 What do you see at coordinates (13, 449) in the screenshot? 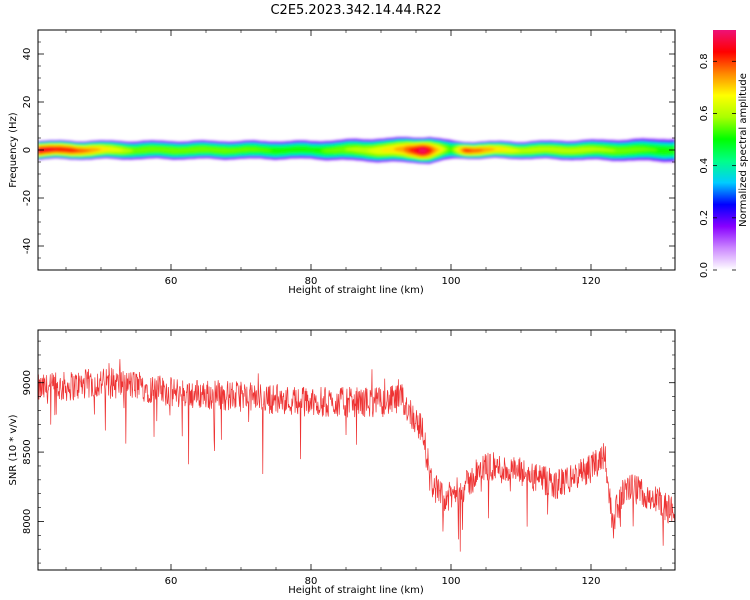
I see `snr-y-label: SNR (10 * v/v)` at bounding box center [13, 449].